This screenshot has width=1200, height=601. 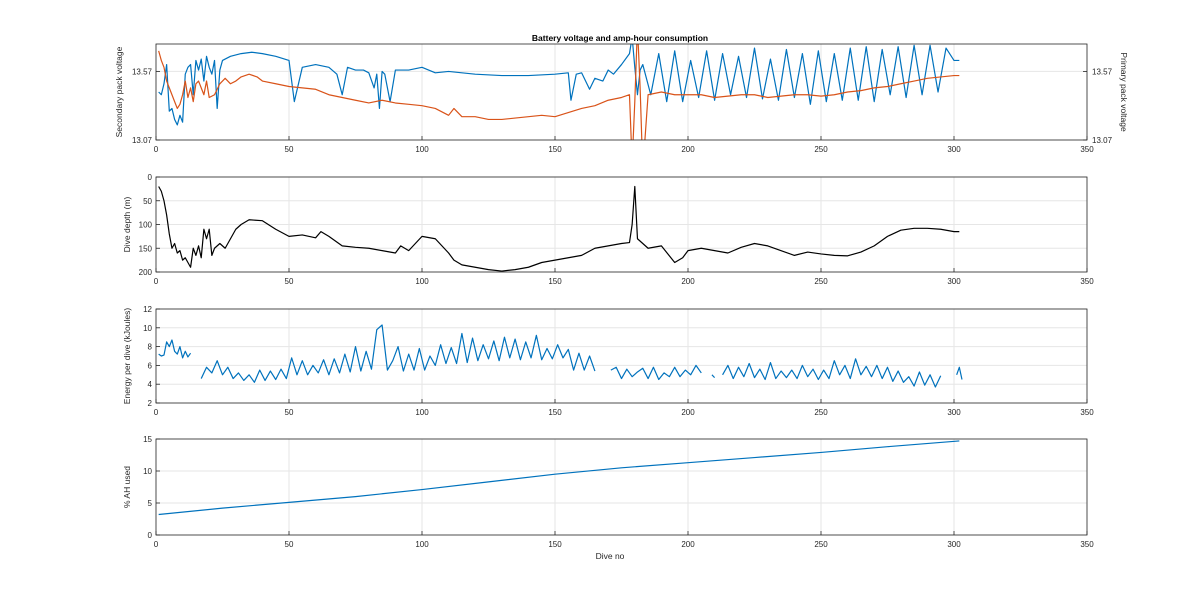 I want to click on y-tick-label: 13.57, so click(x=142, y=71).